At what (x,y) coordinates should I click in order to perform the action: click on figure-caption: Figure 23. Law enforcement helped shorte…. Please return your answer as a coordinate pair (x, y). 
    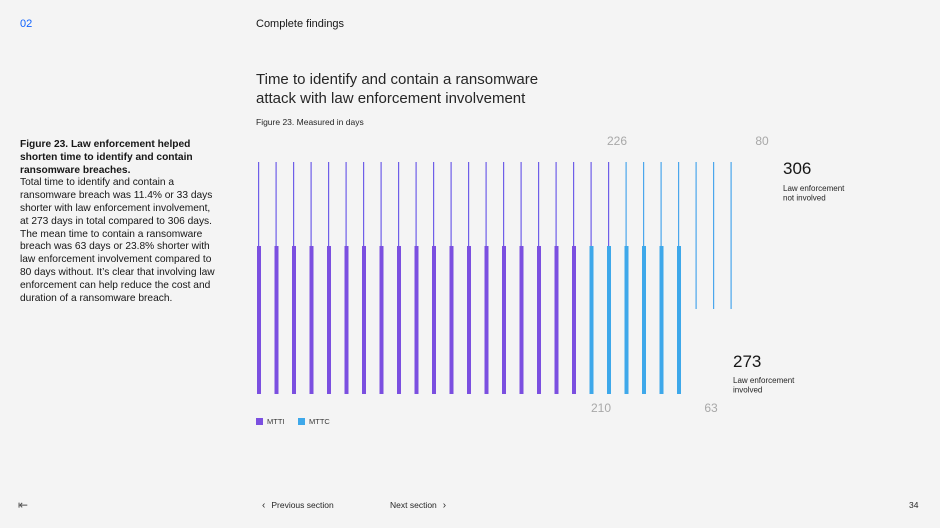
    Looking at the image, I should click on (120, 222).